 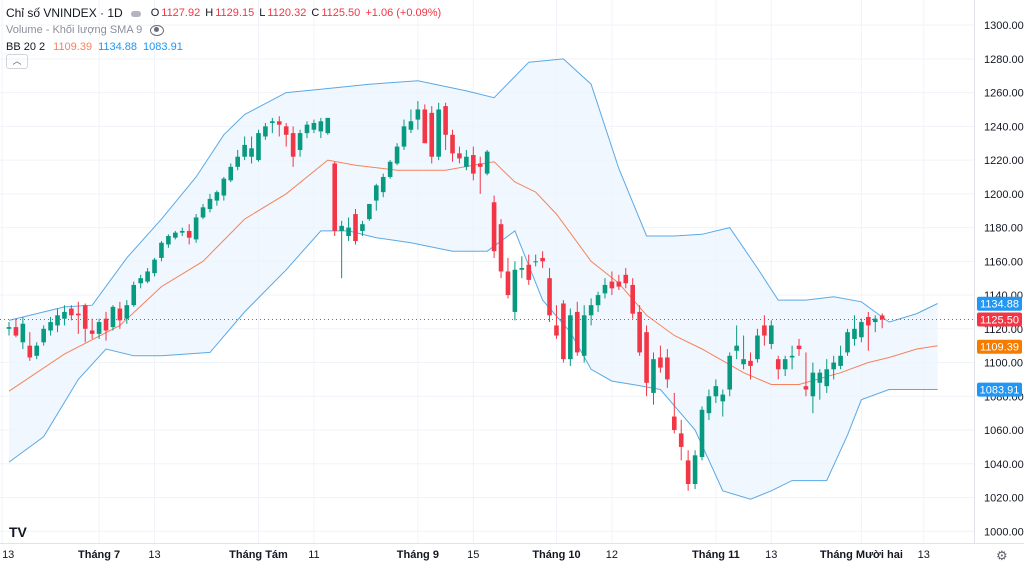 What do you see at coordinates (26, 47) in the screenshot?
I see `bb-indicator-label: BB 20 2` at bounding box center [26, 47].